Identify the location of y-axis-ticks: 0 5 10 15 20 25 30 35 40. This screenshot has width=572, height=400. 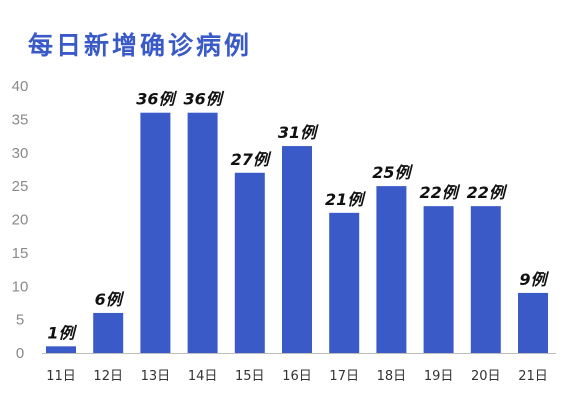
(20, 220).